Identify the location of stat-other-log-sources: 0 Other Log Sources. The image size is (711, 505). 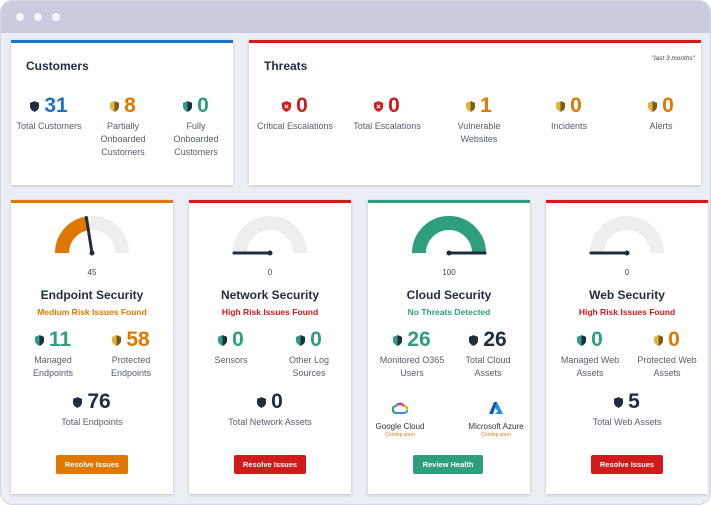
(309, 354).